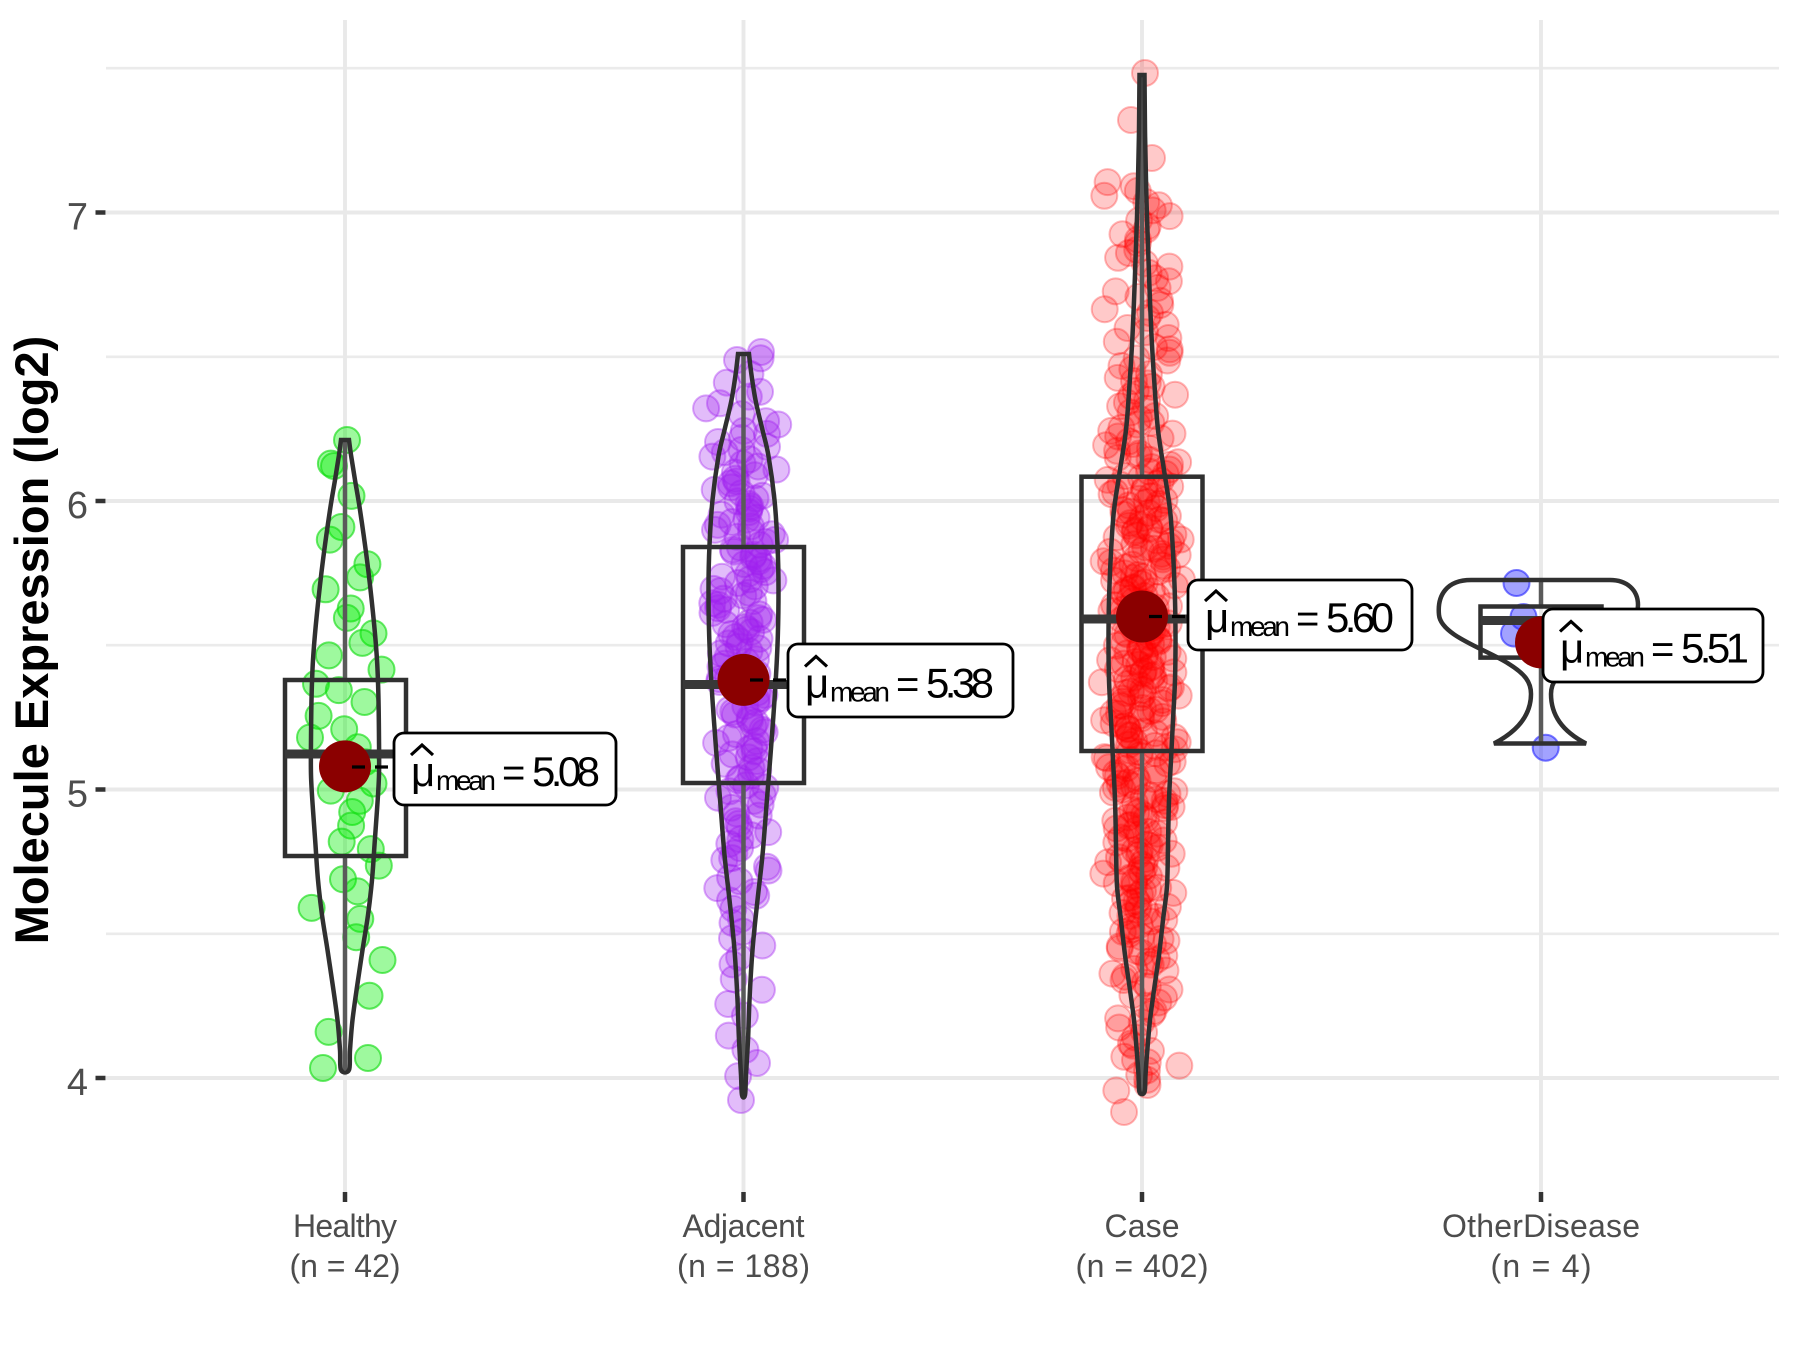 The width and height of the screenshot is (1800, 1350). What do you see at coordinates (77, 506) in the screenshot?
I see `svg-text: 6` at bounding box center [77, 506].